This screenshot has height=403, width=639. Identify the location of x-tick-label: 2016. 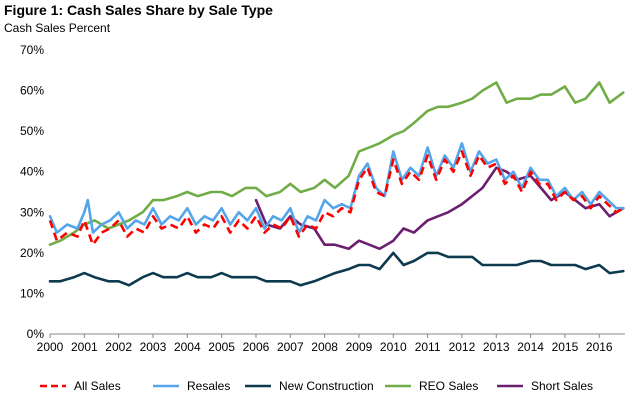
(599, 347).